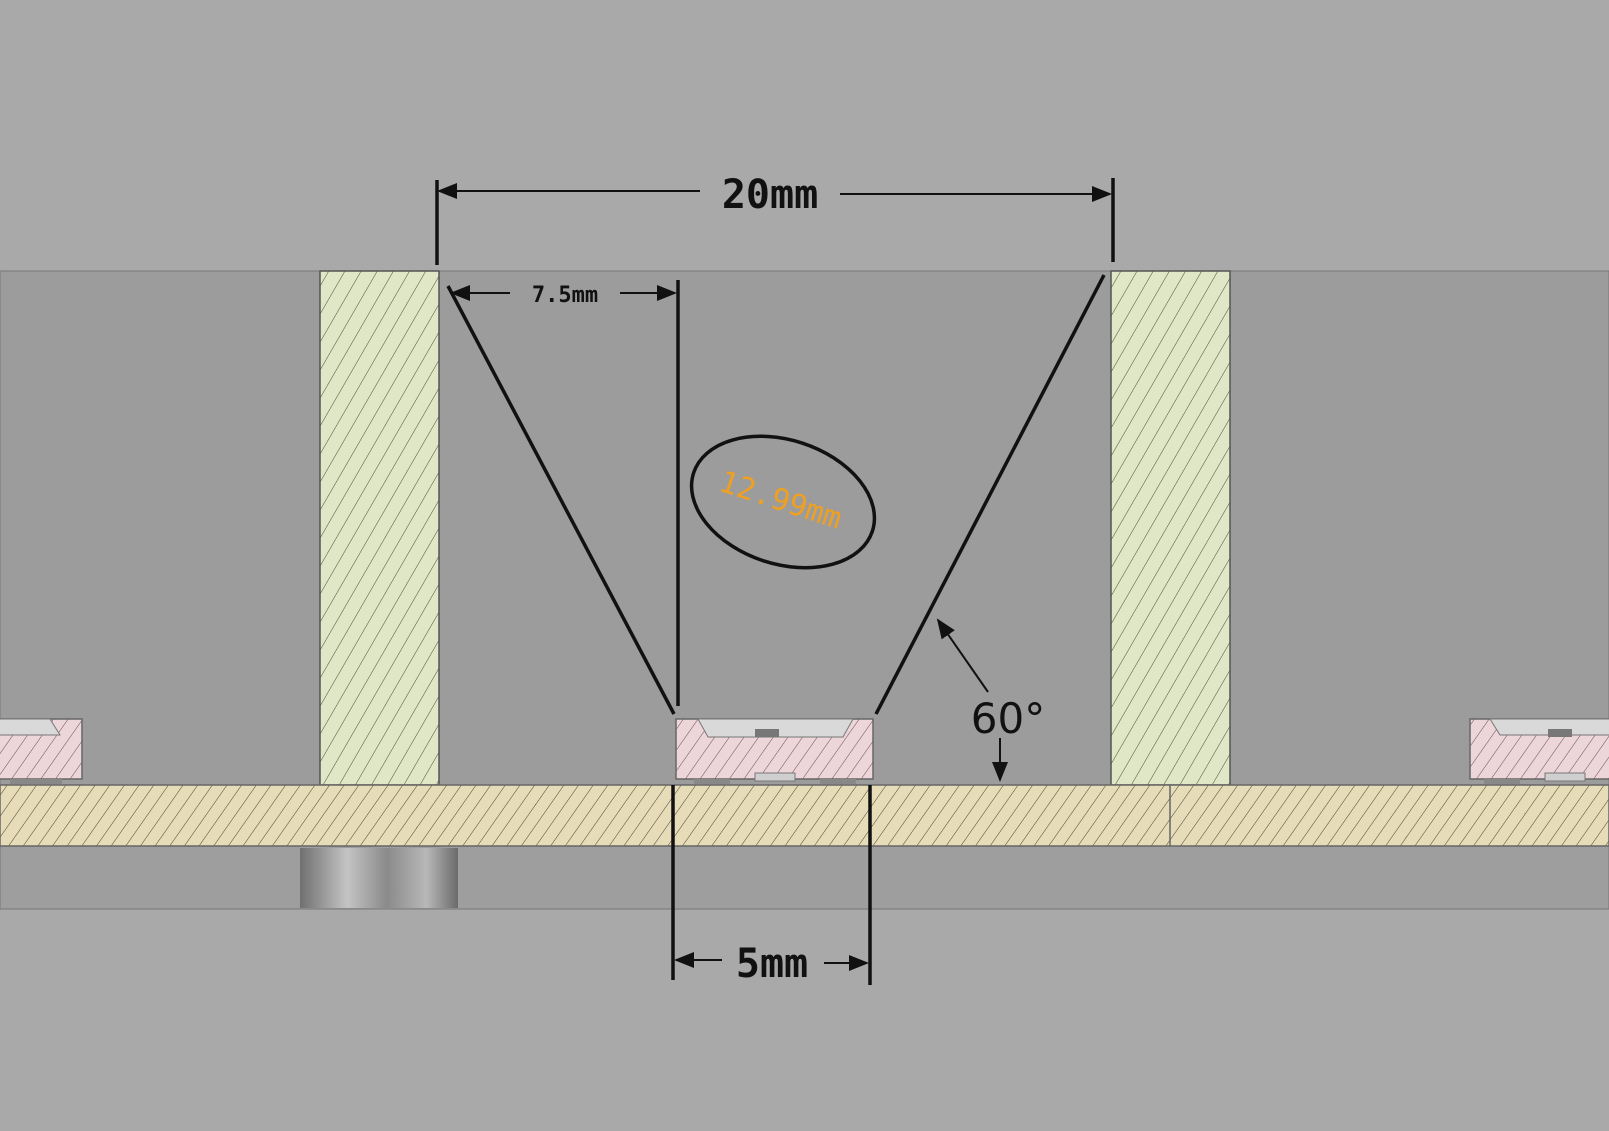  Describe the element at coordinates (41, 751) in the screenshot. I see `left-component` at that location.